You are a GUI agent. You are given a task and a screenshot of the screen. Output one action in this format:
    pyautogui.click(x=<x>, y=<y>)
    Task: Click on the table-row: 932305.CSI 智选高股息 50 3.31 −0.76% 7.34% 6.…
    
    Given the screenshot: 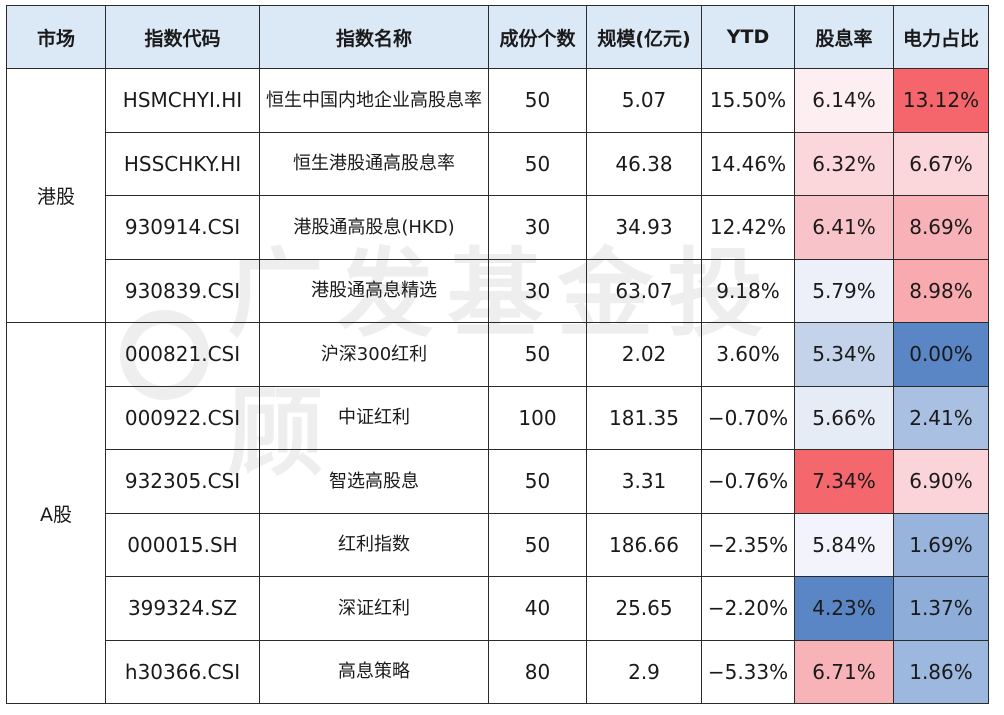 What is the action you would take?
    pyautogui.click(x=498, y=481)
    